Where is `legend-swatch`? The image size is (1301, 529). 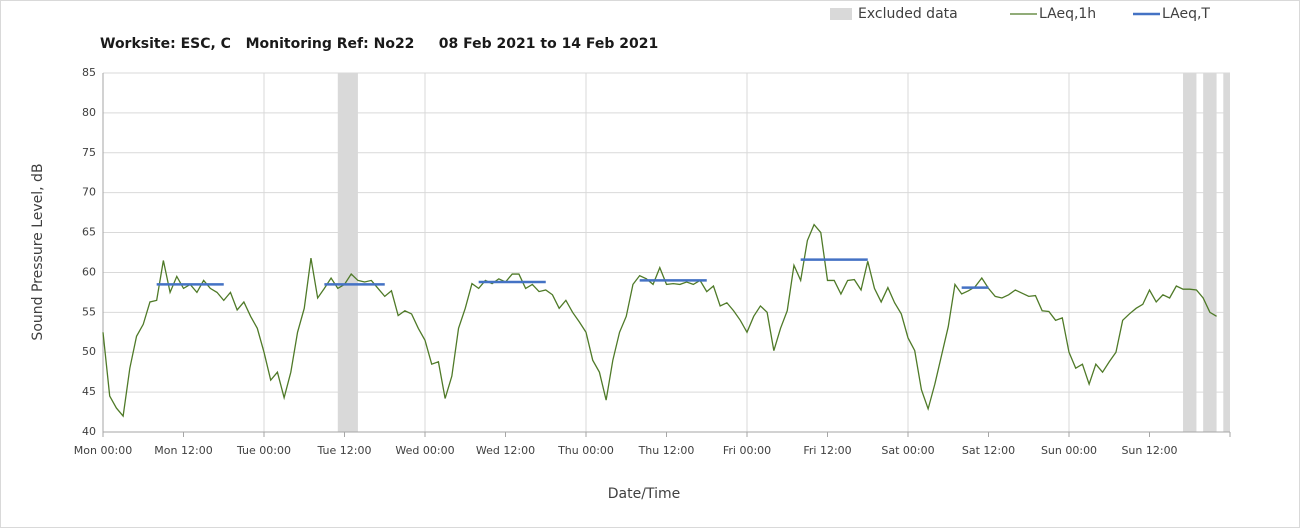
legend-swatch is located at coordinates (841, 14).